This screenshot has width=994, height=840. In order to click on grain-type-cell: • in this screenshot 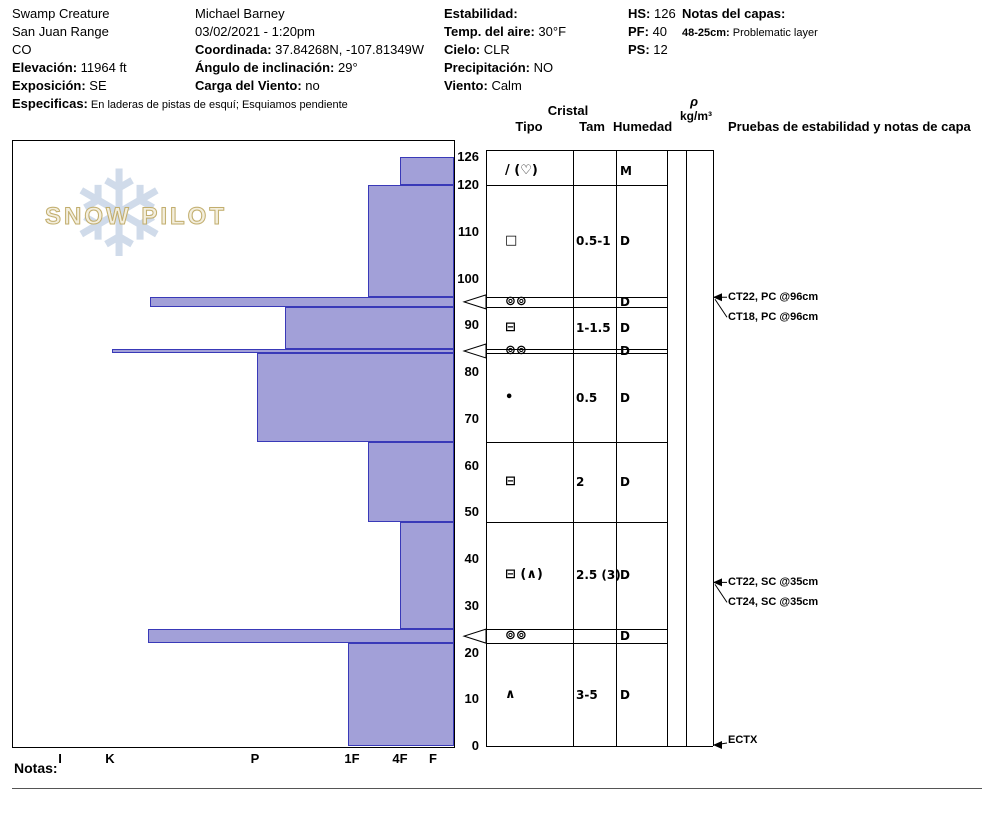, I will do `click(509, 397)`.